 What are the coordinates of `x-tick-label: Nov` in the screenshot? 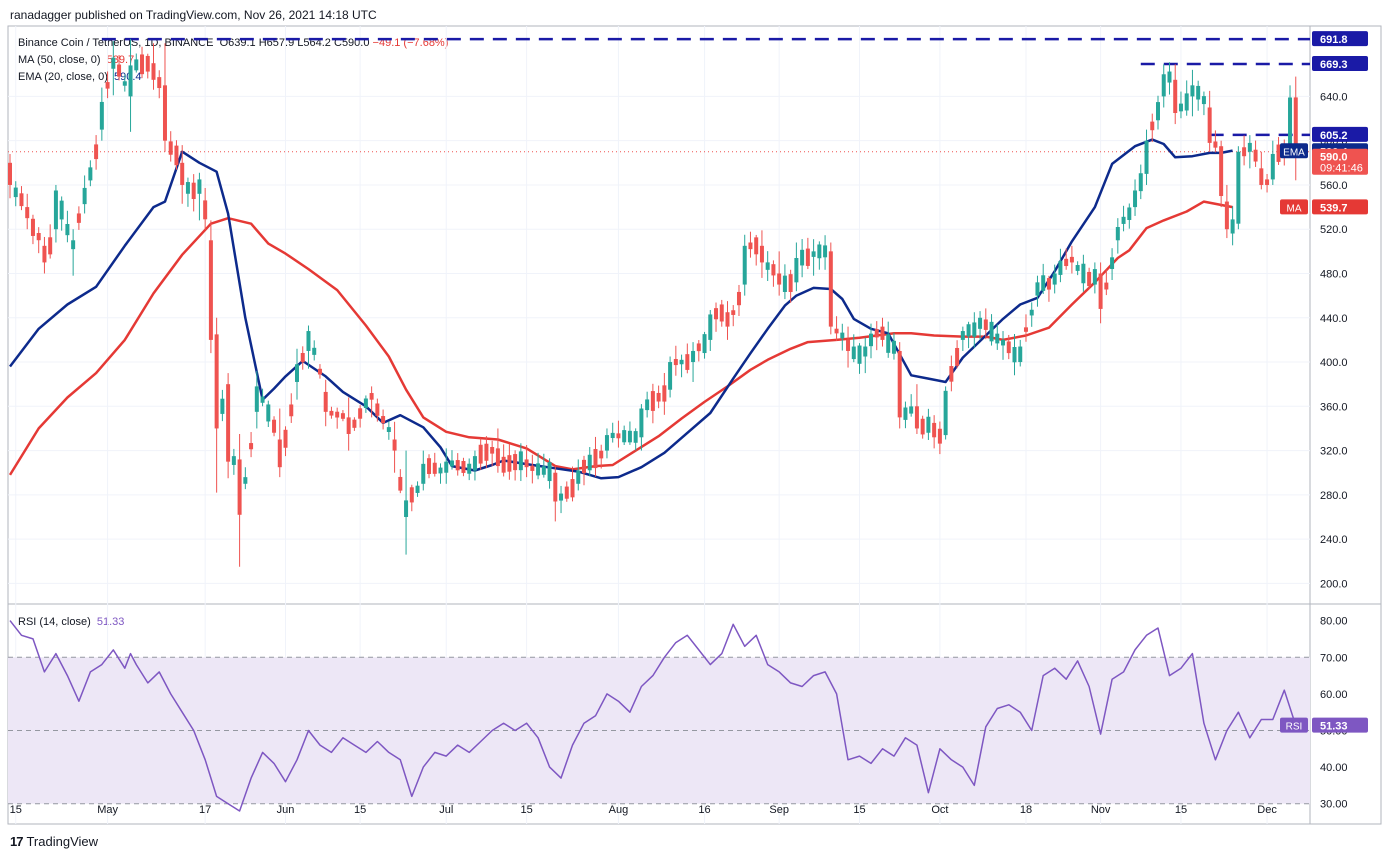 It's located at (1101, 810).